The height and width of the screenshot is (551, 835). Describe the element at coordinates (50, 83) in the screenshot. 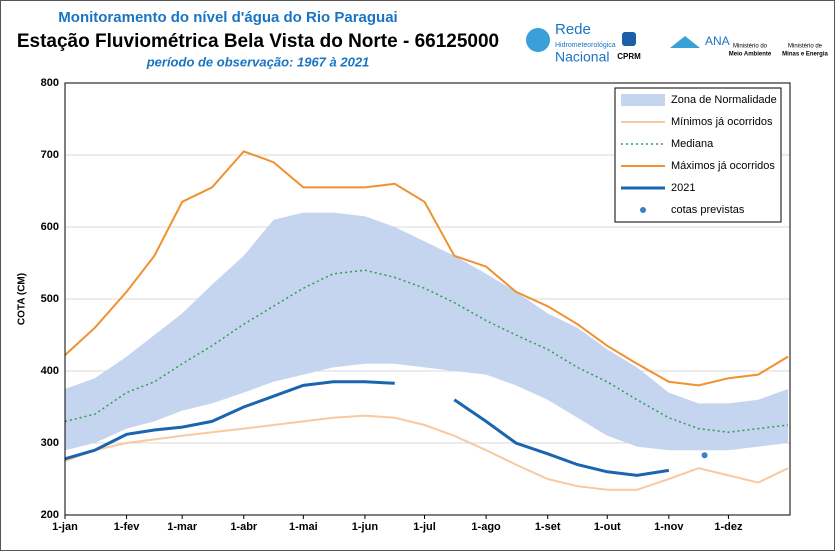

I see `y-tick-label: 800` at that location.